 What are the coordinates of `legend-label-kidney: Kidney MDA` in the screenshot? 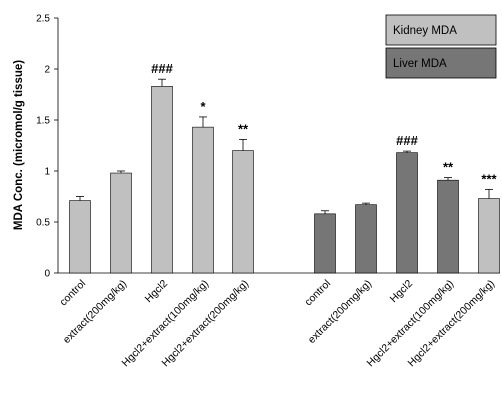 It's located at (425, 31).